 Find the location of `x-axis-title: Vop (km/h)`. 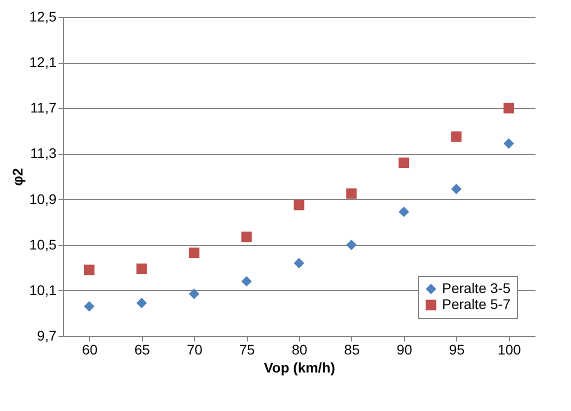

x-axis-title: Vop (km/h) is located at coordinates (300, 368).